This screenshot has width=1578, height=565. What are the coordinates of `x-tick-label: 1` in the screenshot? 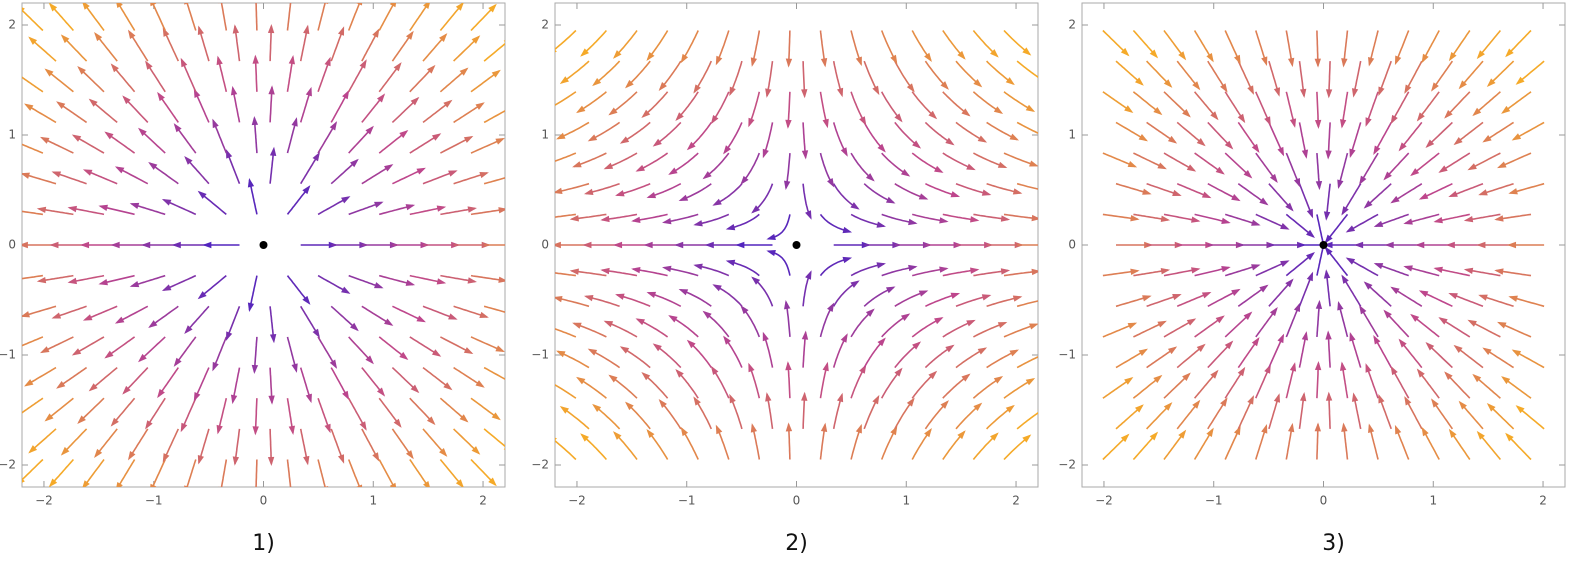 It's located at (373, 501).